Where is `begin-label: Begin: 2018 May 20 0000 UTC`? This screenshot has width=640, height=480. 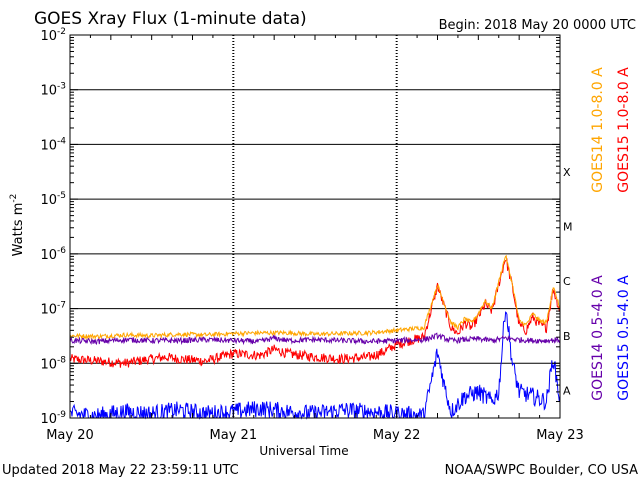
begin-label: Begin: 2018 May 20 0000 UTC is located at coordinates (537, 25).